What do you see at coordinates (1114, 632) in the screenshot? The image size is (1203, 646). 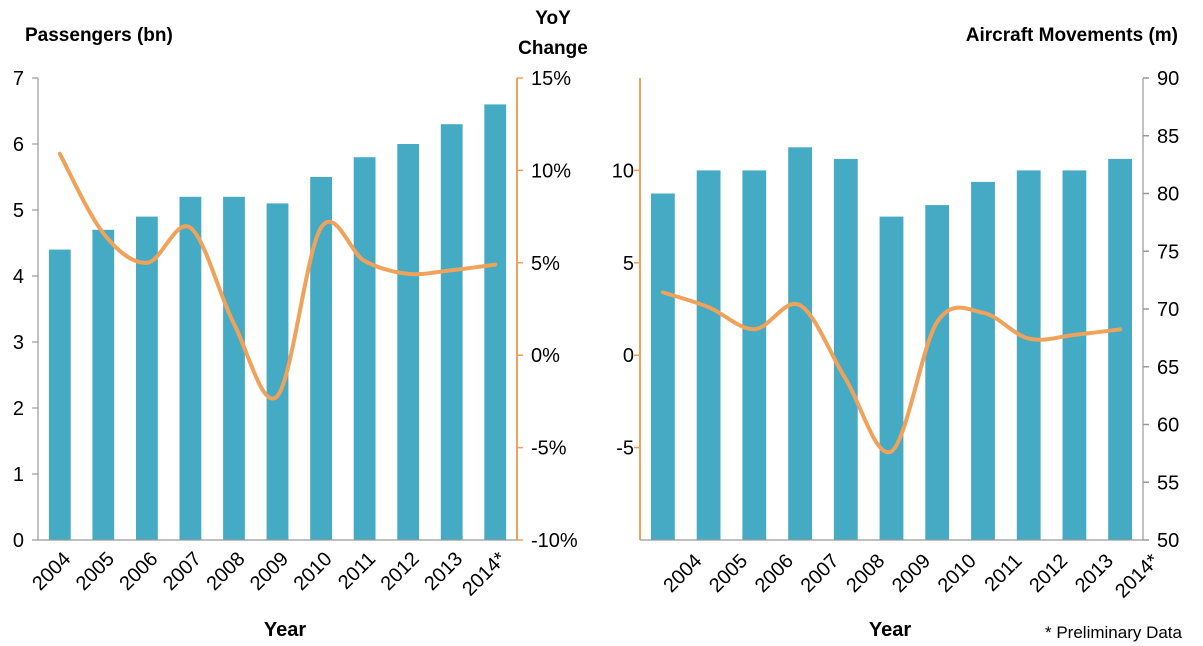 I see `preliminary-footnote: * Preliminary Data` at bounding box center [1114, 632].